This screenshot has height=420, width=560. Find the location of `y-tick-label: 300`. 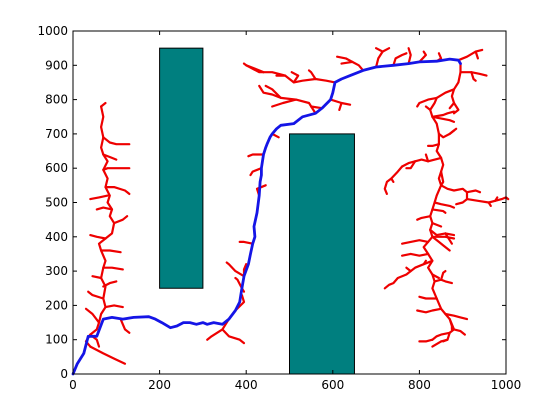

y-tick-label: 300 is located at coordinates (56, 271).